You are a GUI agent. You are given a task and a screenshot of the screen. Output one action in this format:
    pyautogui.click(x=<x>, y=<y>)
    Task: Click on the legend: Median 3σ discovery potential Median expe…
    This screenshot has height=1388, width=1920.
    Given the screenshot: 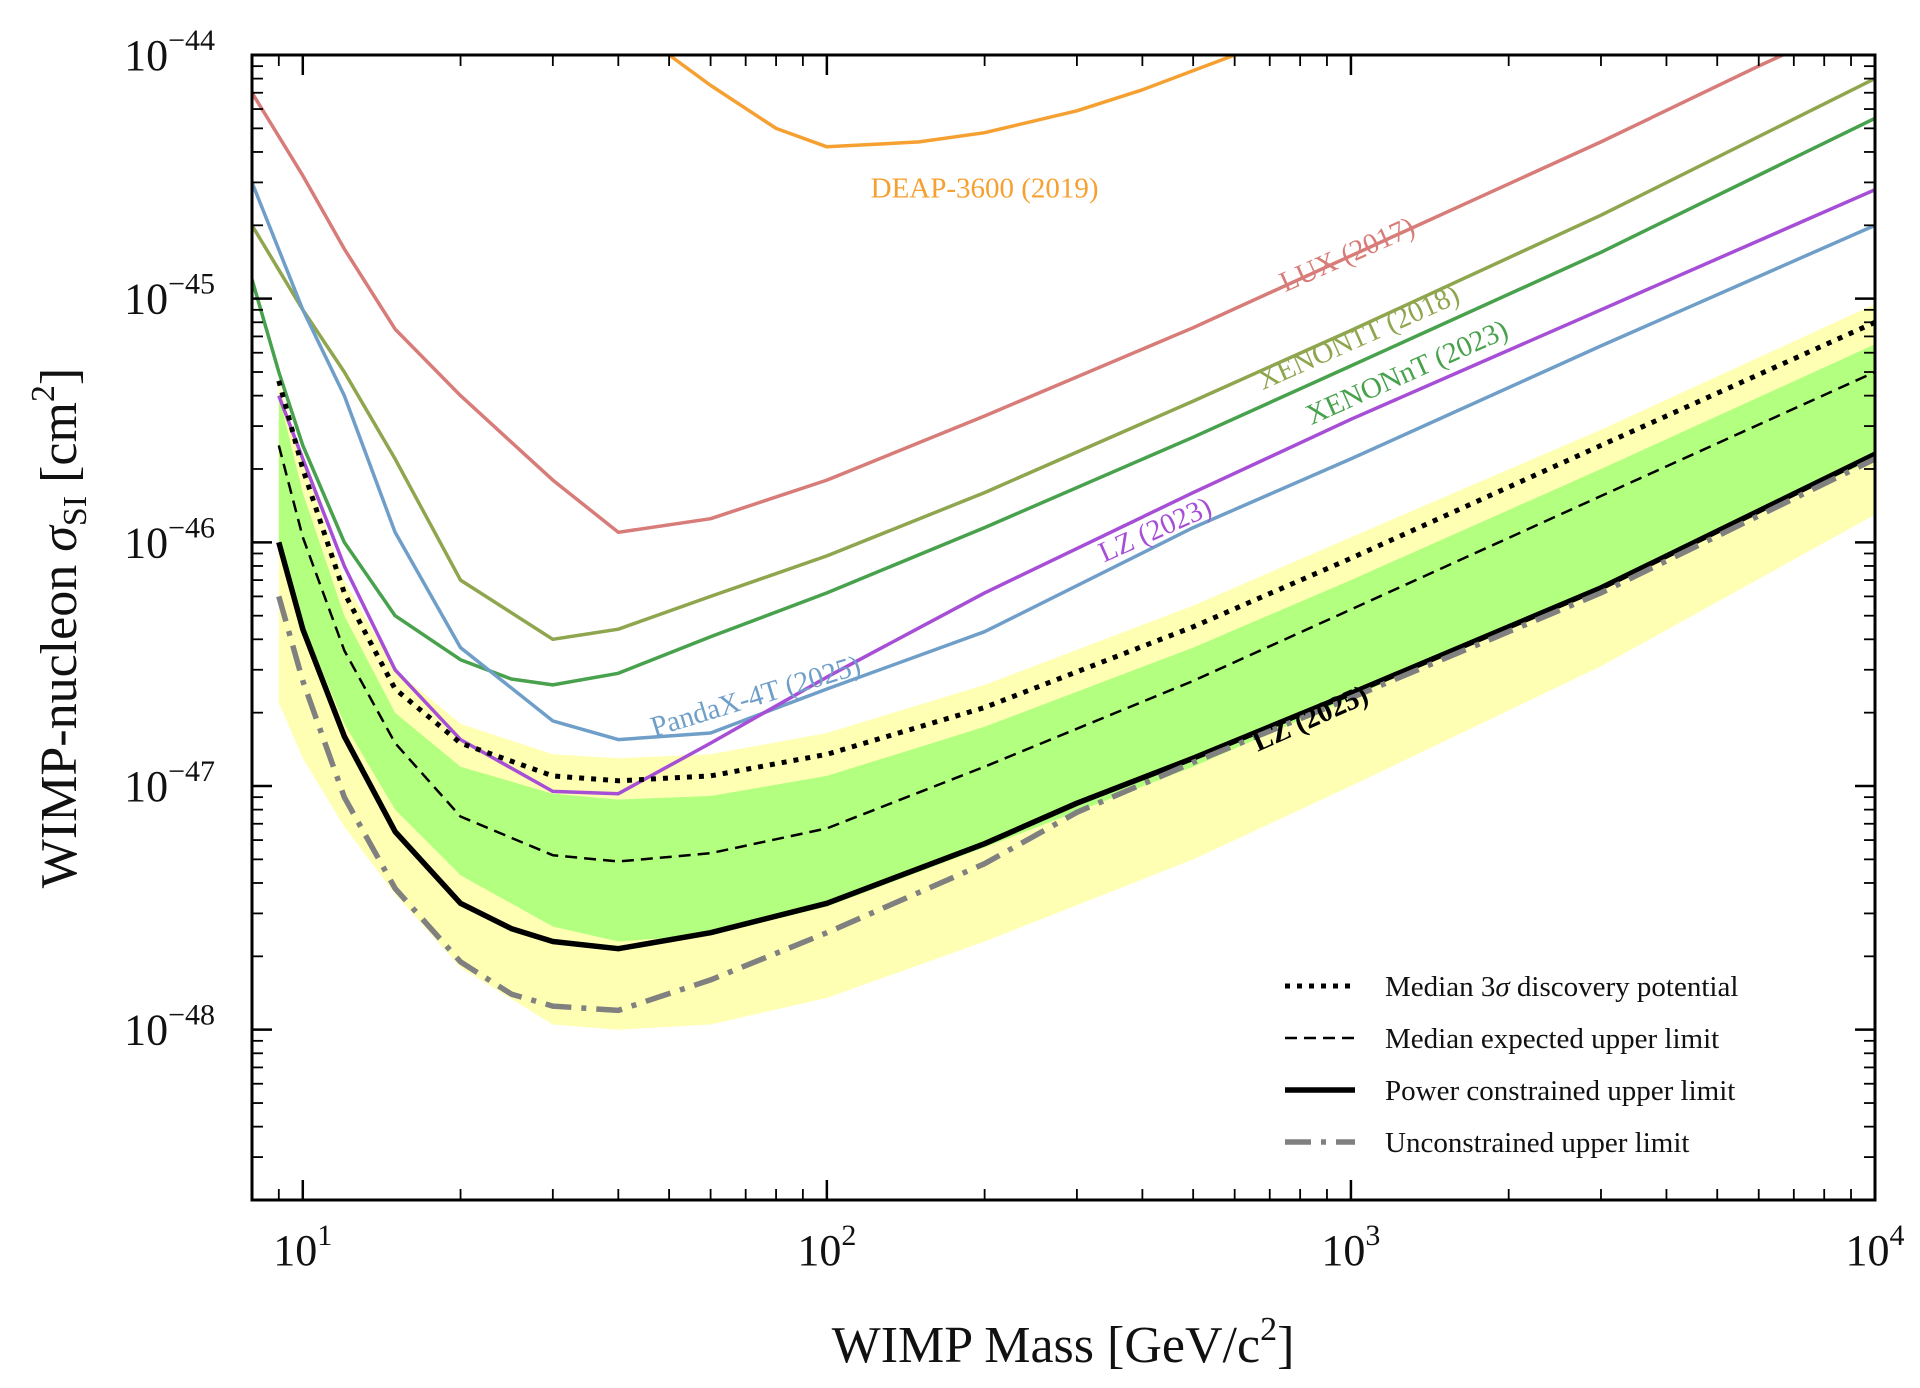 What is the action you would take?
    pyautogui.click(x=1511, y=1065)
    